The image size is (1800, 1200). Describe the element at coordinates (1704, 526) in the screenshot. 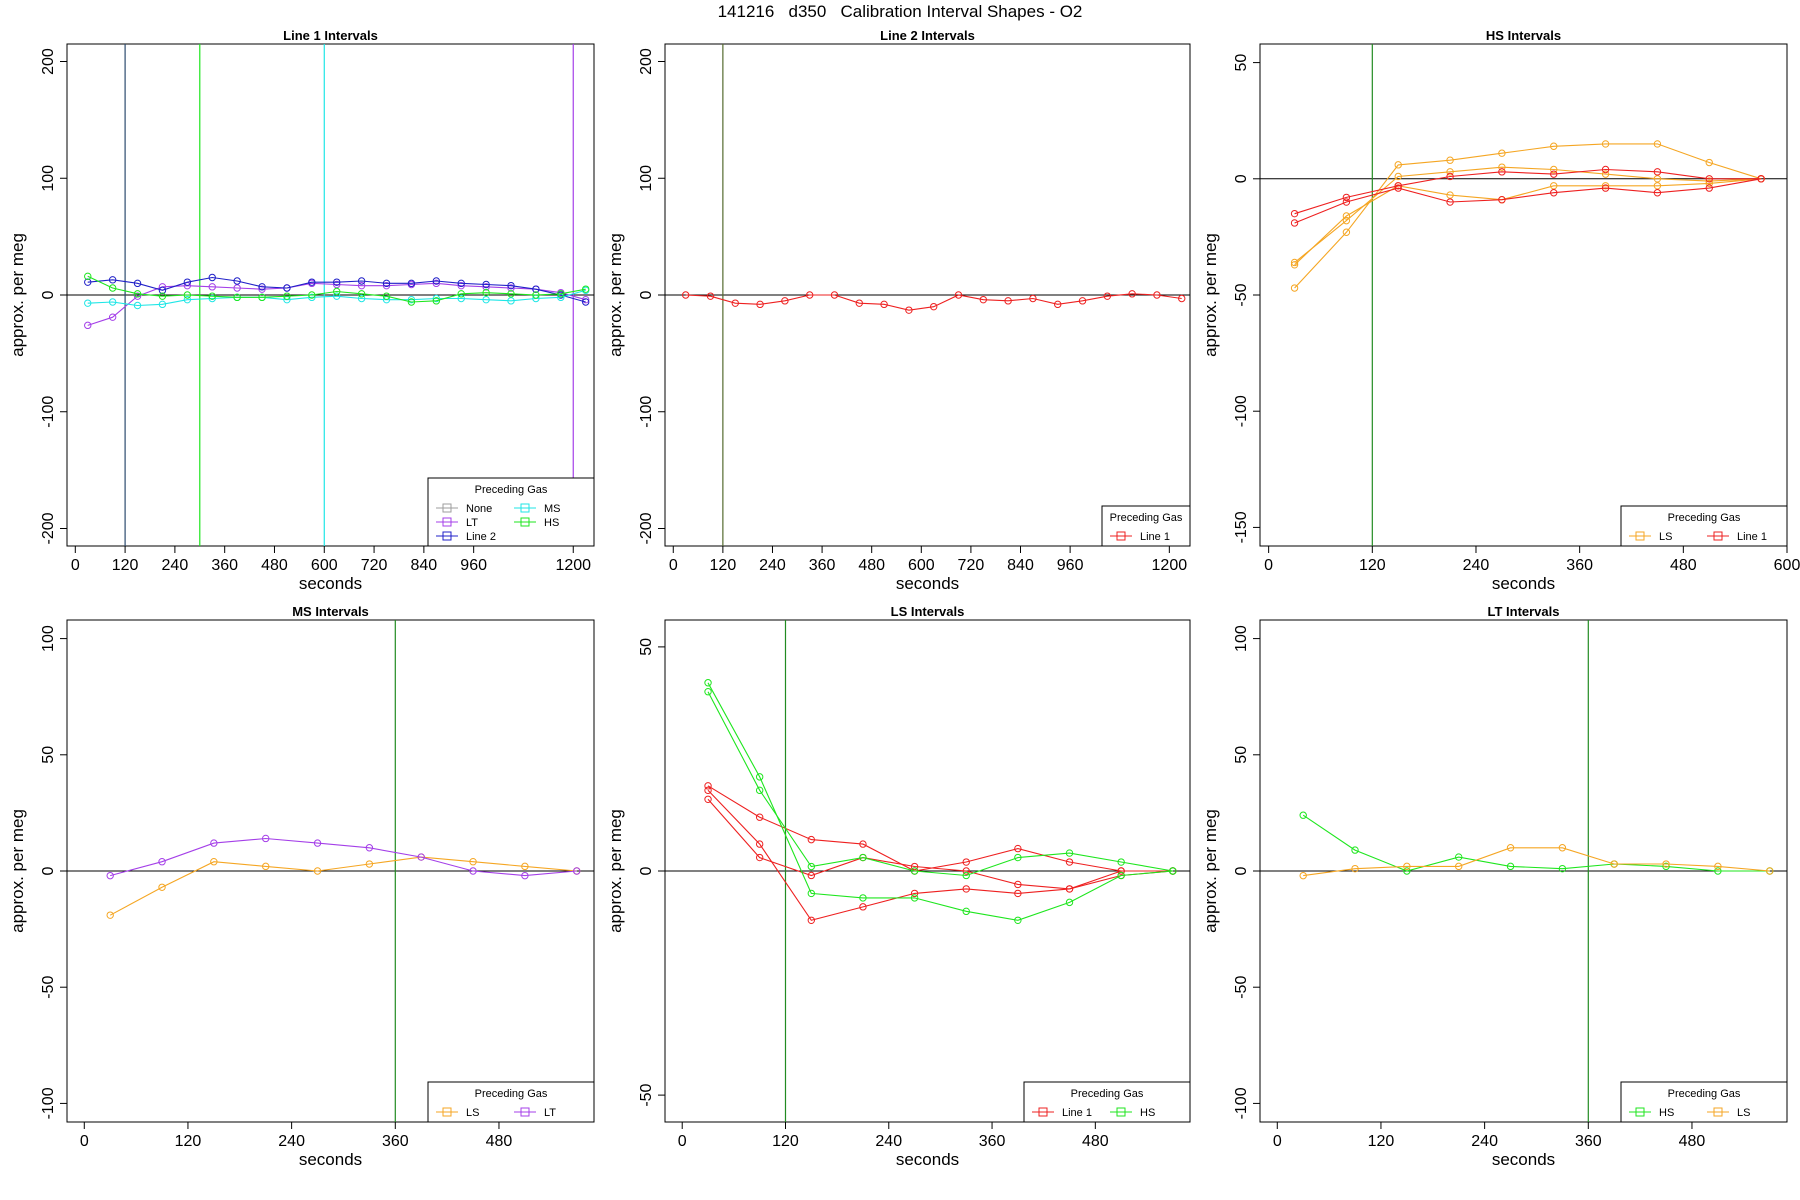

I see `legend: Preceding Gas LS Line 1` at that location.